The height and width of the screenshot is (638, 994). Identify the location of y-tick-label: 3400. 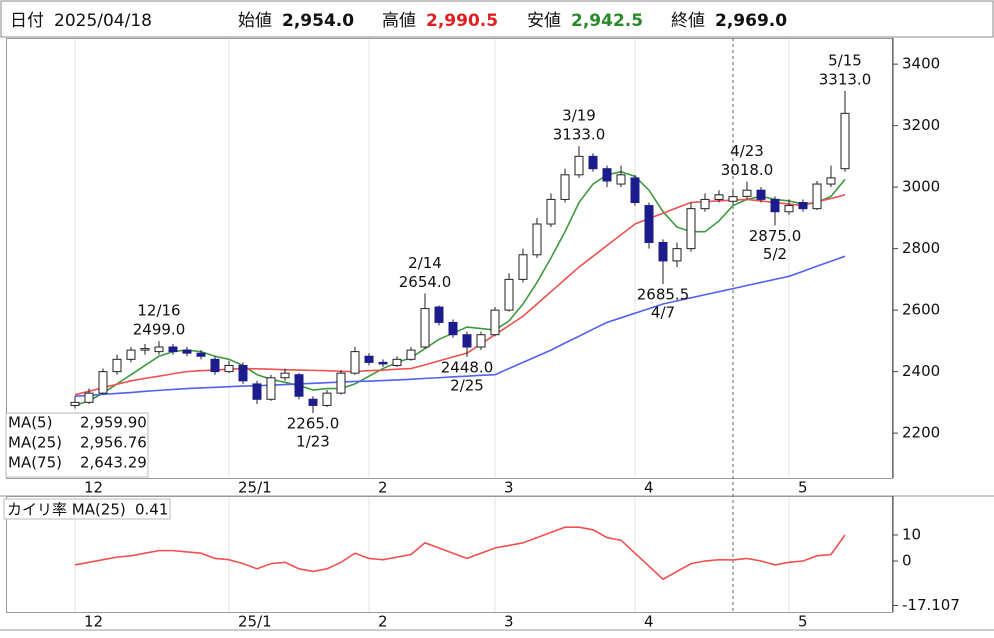
(921, 64).